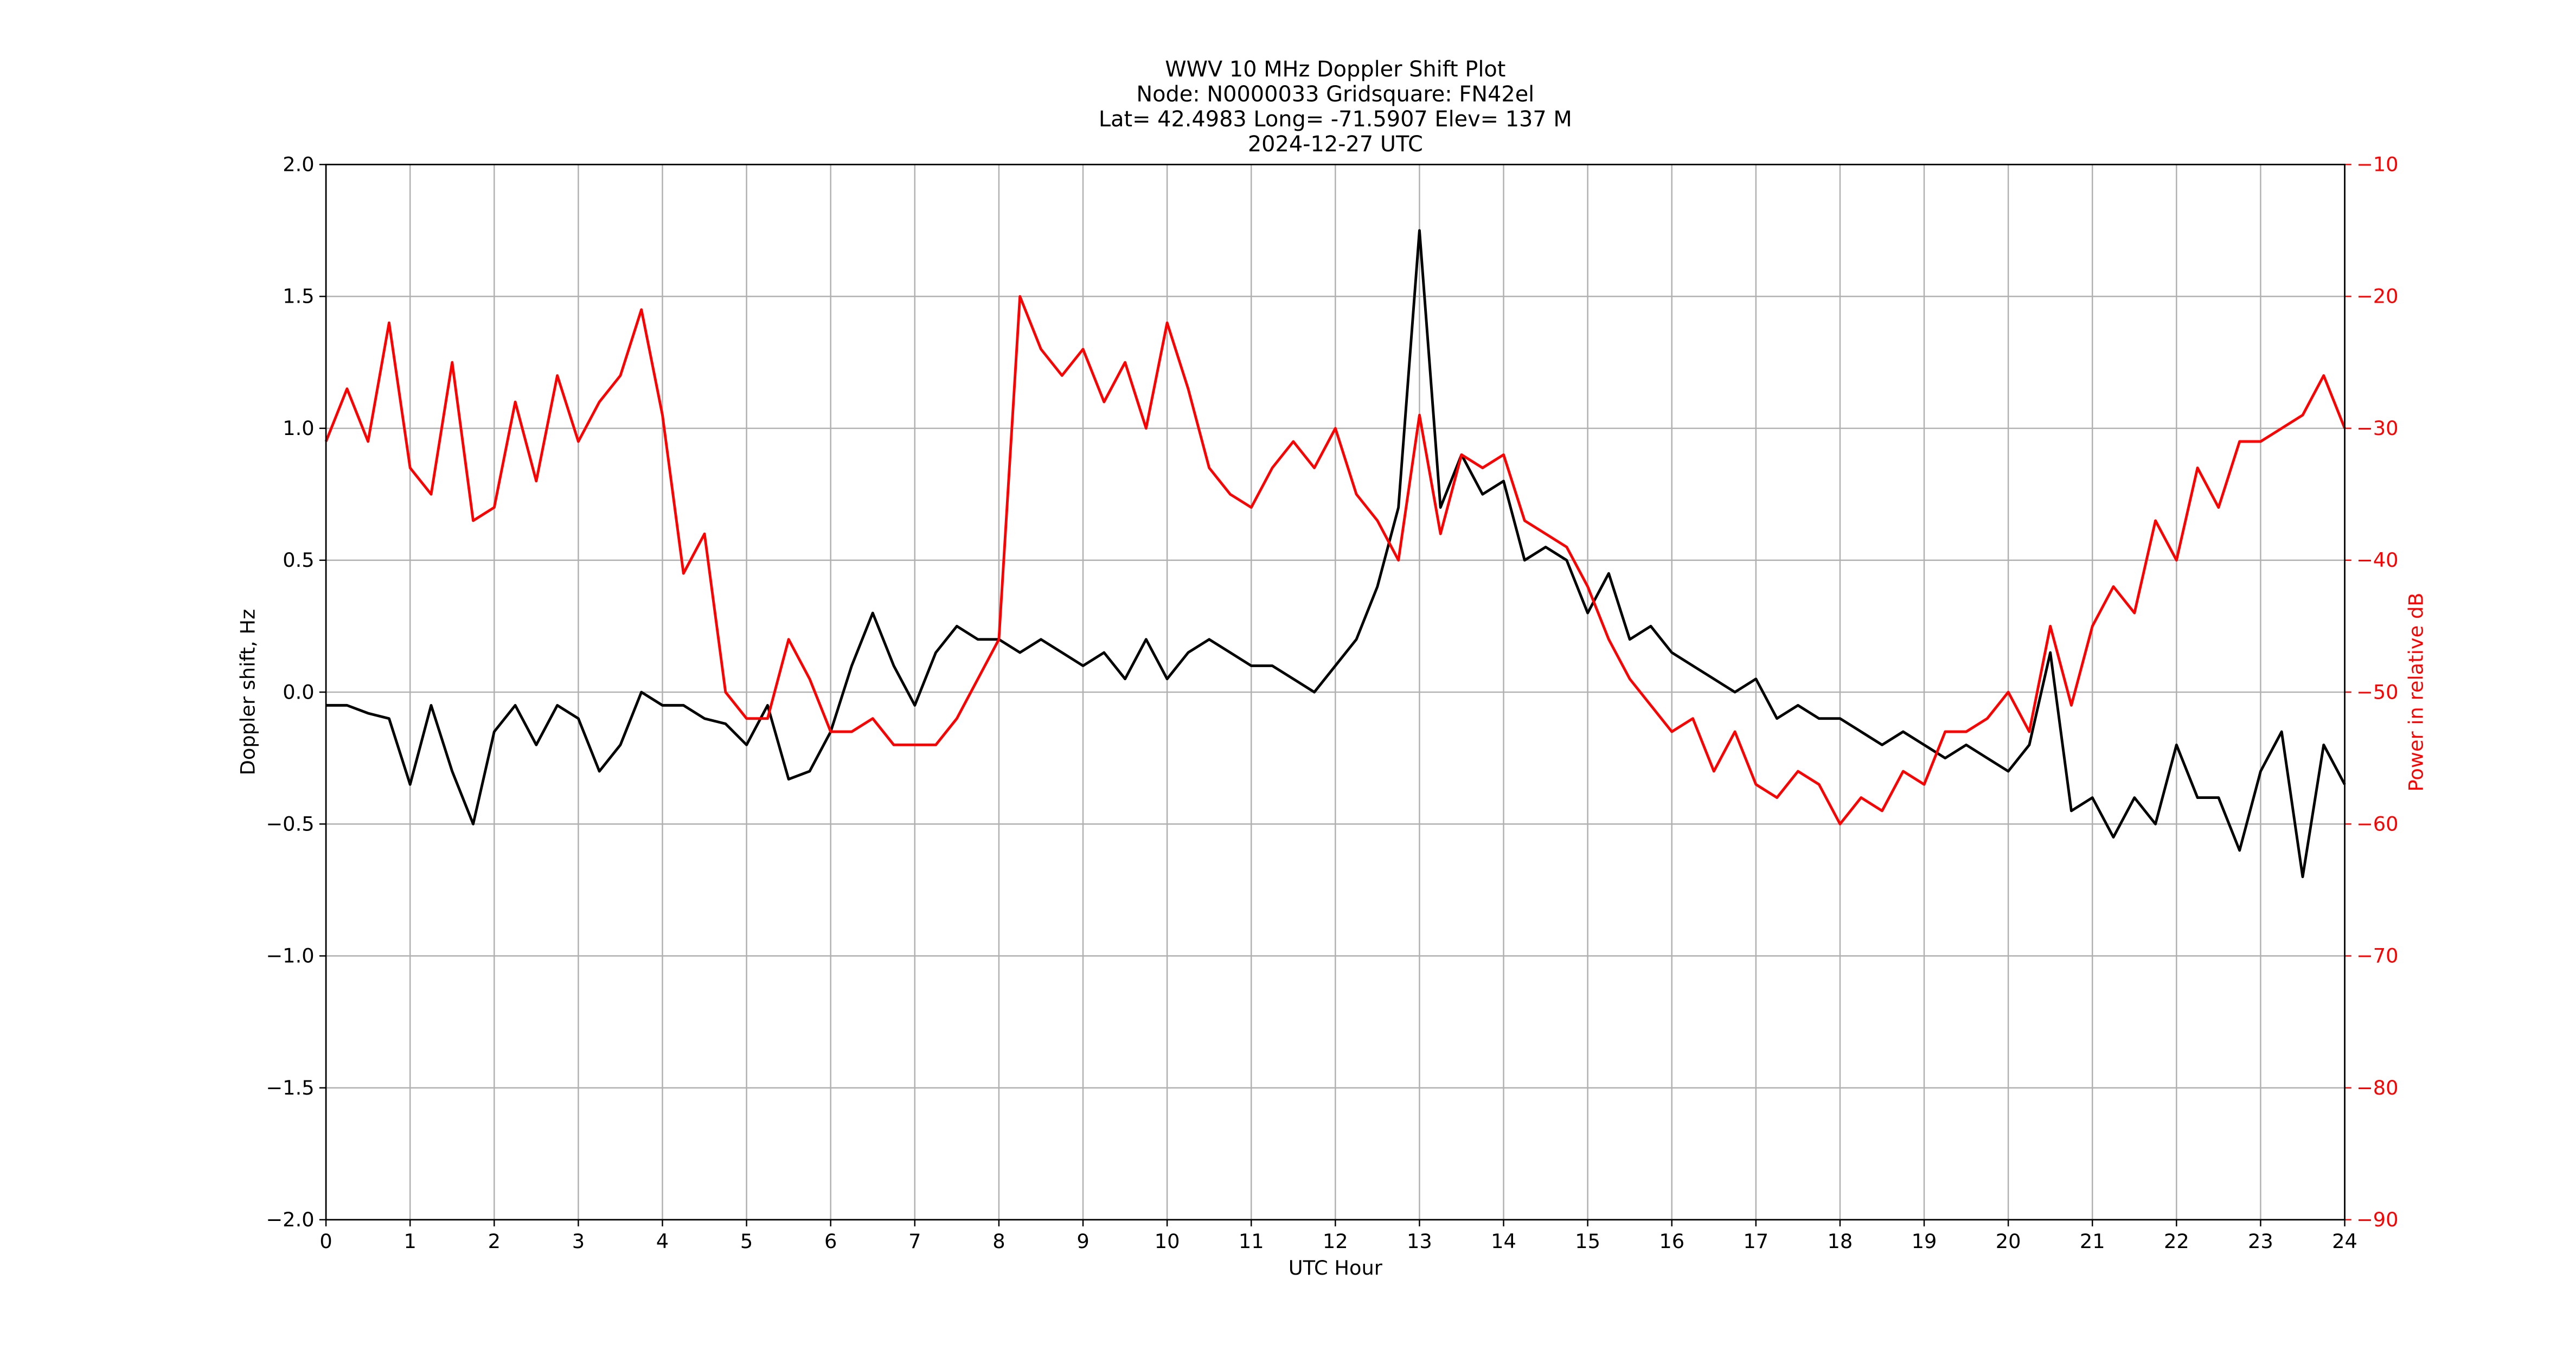 This screenshot has width=2576, height=1356. Describe the element at coordinates (998, 1241) in the screenshot. I see `x-tick-label: 8` at that location.